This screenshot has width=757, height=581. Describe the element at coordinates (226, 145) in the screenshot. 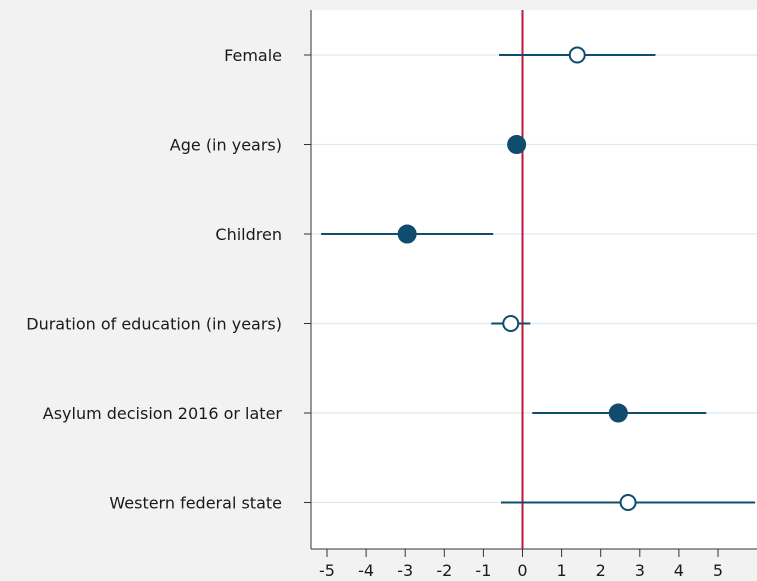

I see `category-label: Age (in years)` at that location.